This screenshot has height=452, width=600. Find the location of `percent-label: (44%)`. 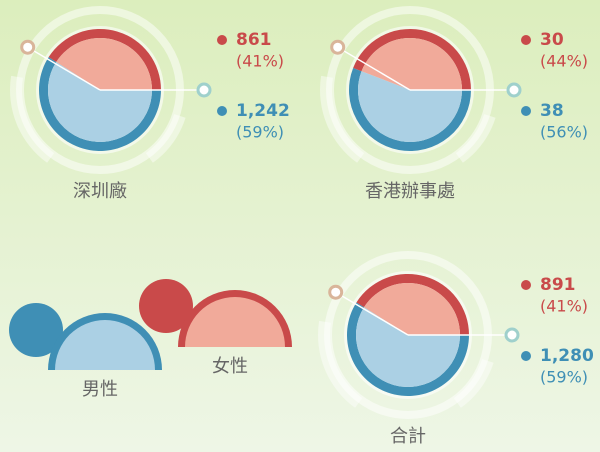

percent-label: (44%) is located at coordinates (564, 61).